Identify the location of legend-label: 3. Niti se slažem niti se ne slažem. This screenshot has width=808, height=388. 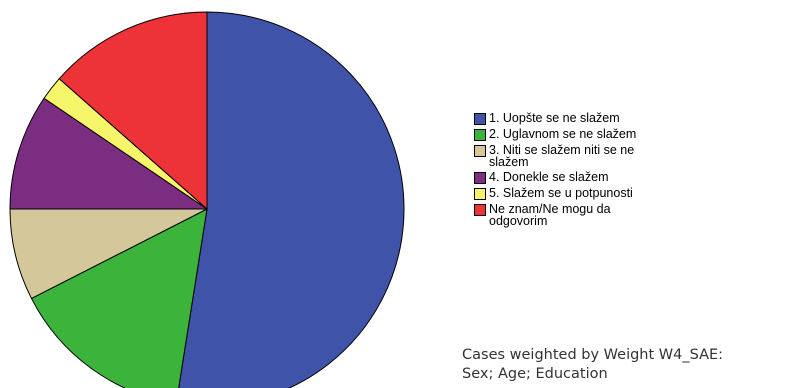
(562, 156).